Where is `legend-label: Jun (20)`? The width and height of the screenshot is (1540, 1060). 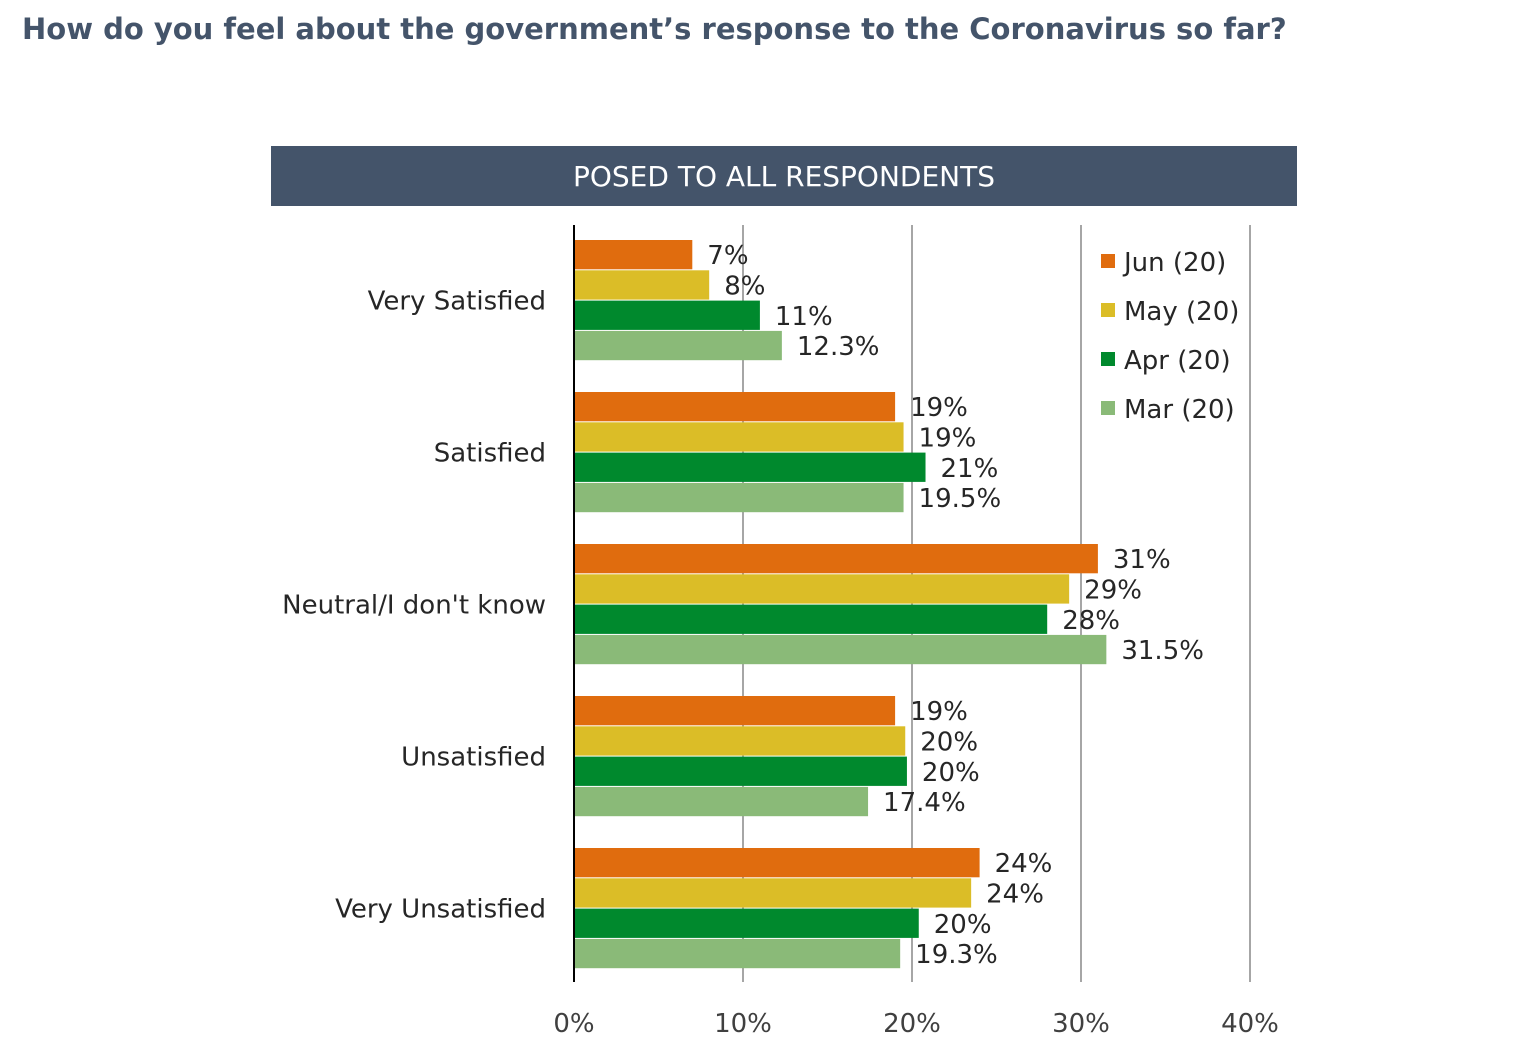
legend-label: Jun (20) is located at coordinates (1174, 263).